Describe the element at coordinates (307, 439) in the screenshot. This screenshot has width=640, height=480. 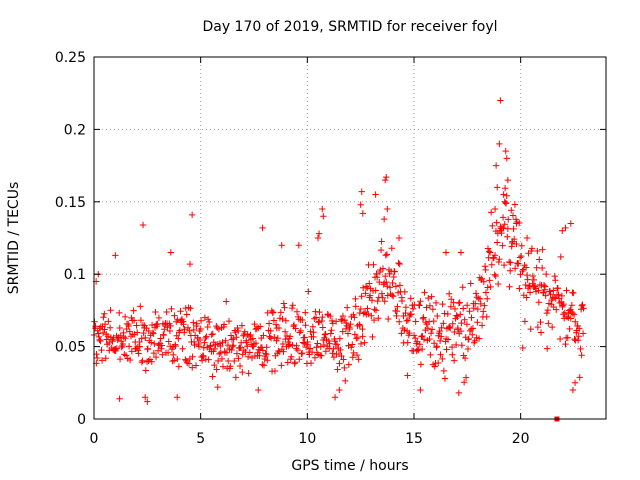
I see `x-tick-label: 10` at that location.